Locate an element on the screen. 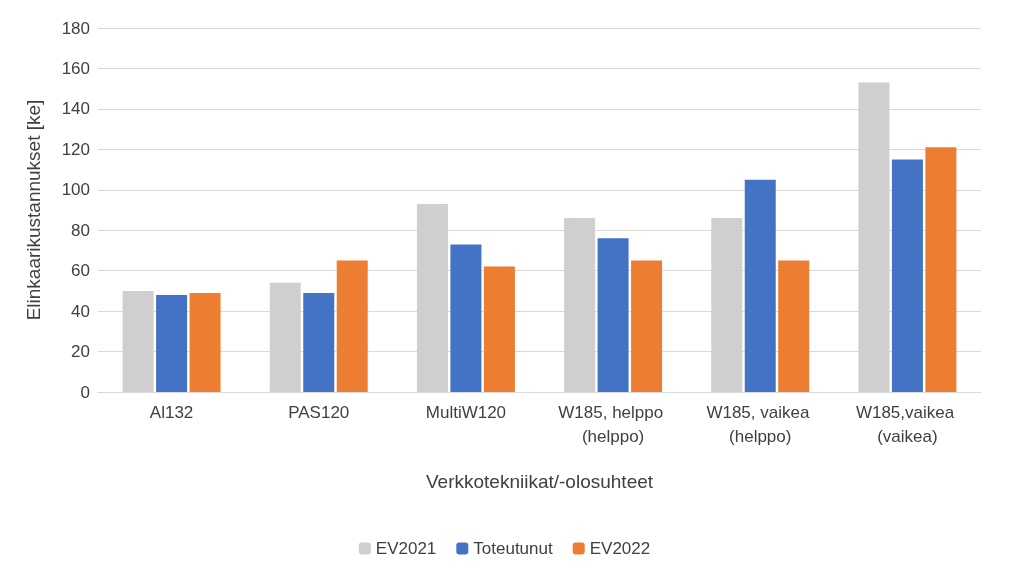 This screenshot has width=1009, height=575. x-tick-label: W185,vaikea (vaikea) is located at coordinates (907, 424).